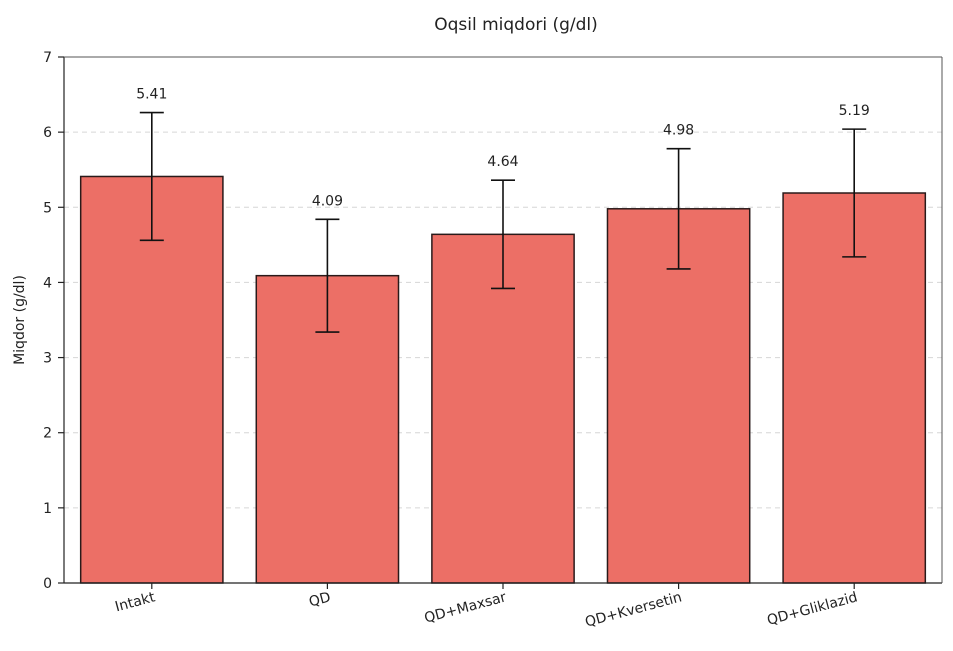 The width and height of the screenshot is (953, 651). I want to click on y-tick-label: 0, so click(47, 584).